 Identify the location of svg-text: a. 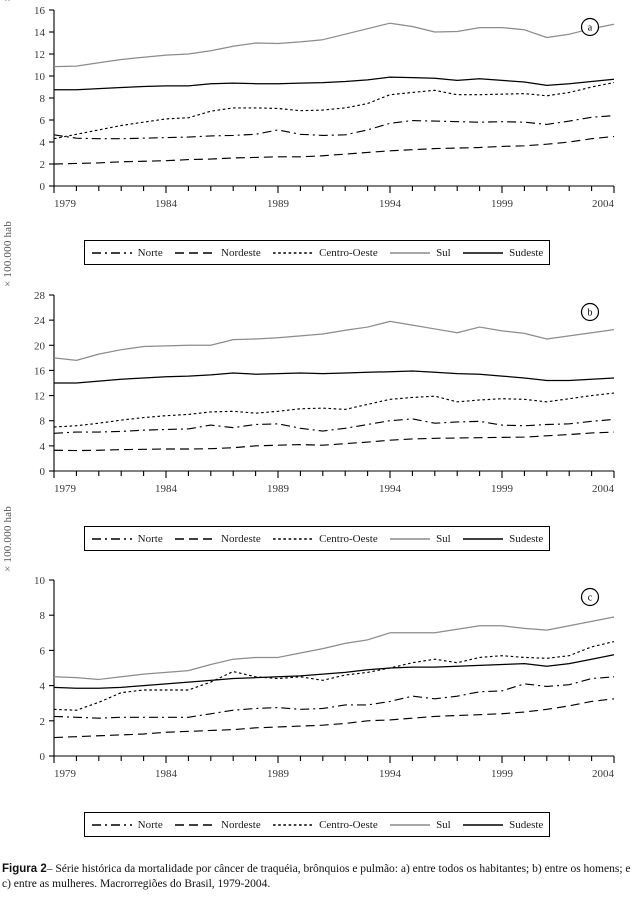
(590, 28).